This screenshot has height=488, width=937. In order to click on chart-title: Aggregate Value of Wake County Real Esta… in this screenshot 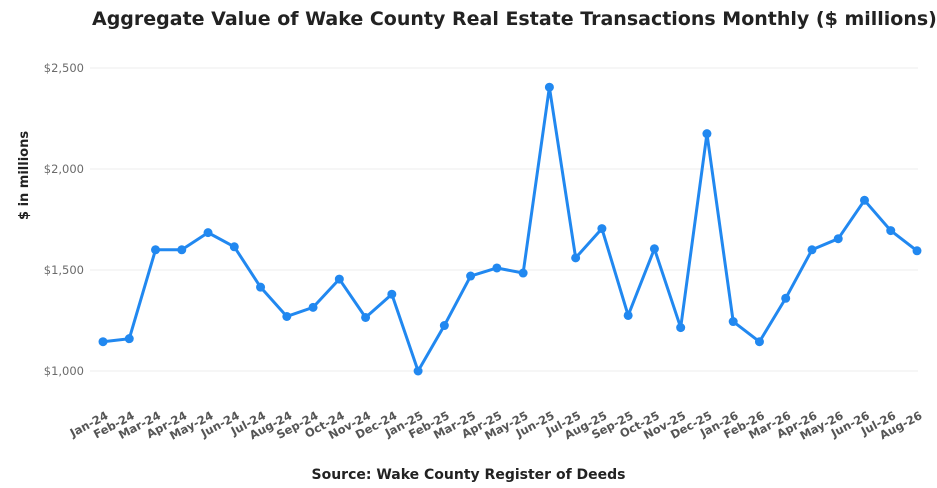, I will do `click(514, 19)`.